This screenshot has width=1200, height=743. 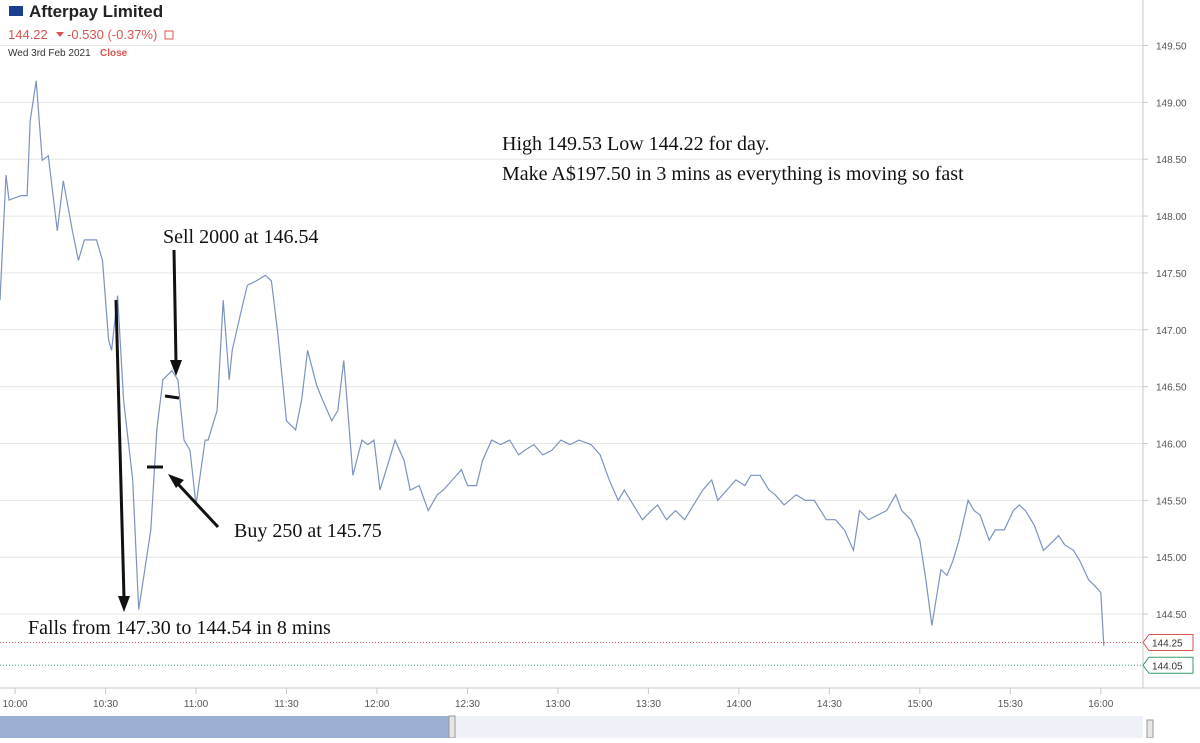 What do you see at coordinates (1171, 615) in the screenshot?
I see `y-tick-label: 144.50` at bounding box center [1171, 615].